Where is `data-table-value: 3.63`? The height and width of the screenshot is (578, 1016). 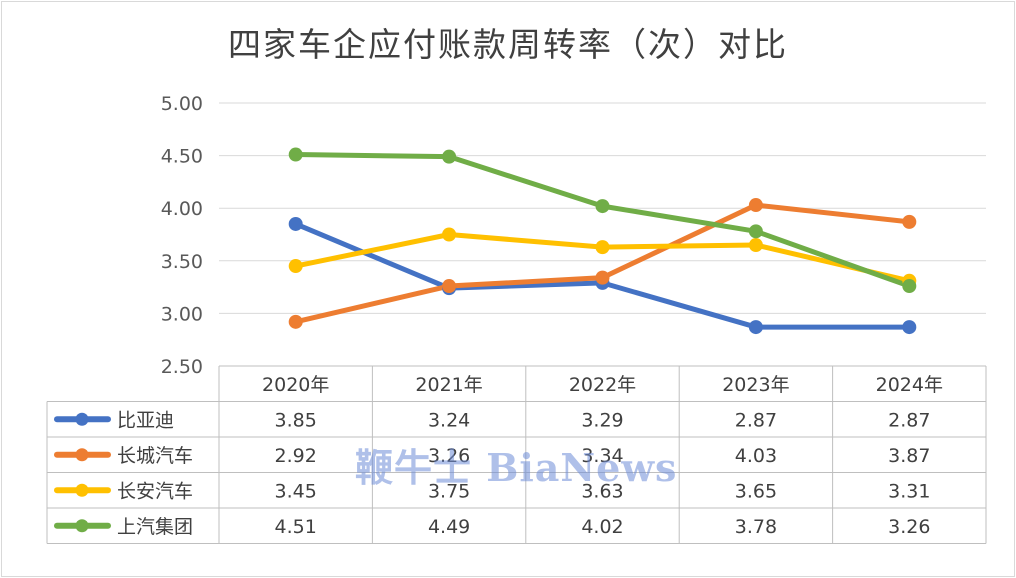
data-table-value: 3.63 is located at coordinates (602, 491).